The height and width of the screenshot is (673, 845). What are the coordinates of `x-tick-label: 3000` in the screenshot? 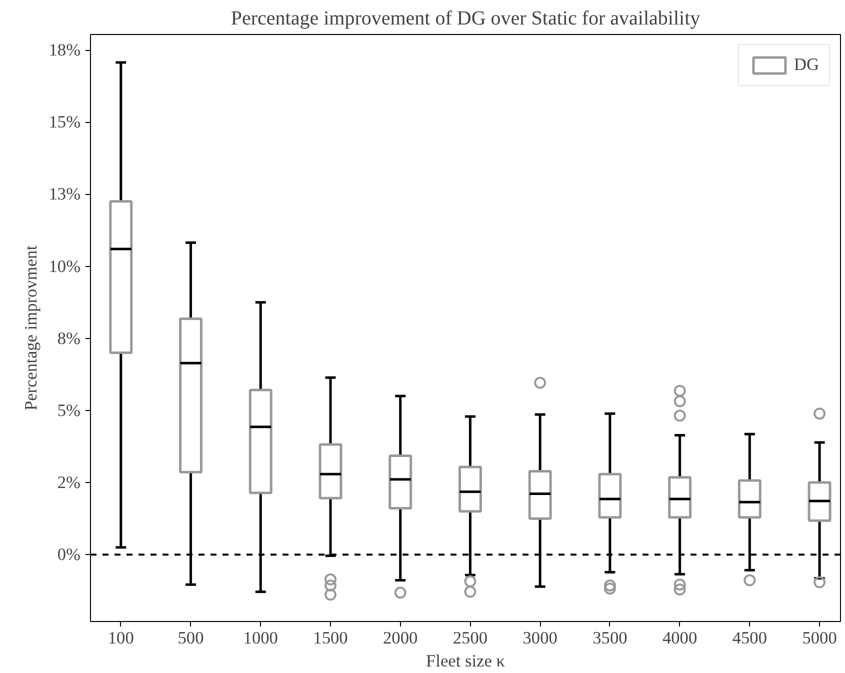 It's located at (540, 638).